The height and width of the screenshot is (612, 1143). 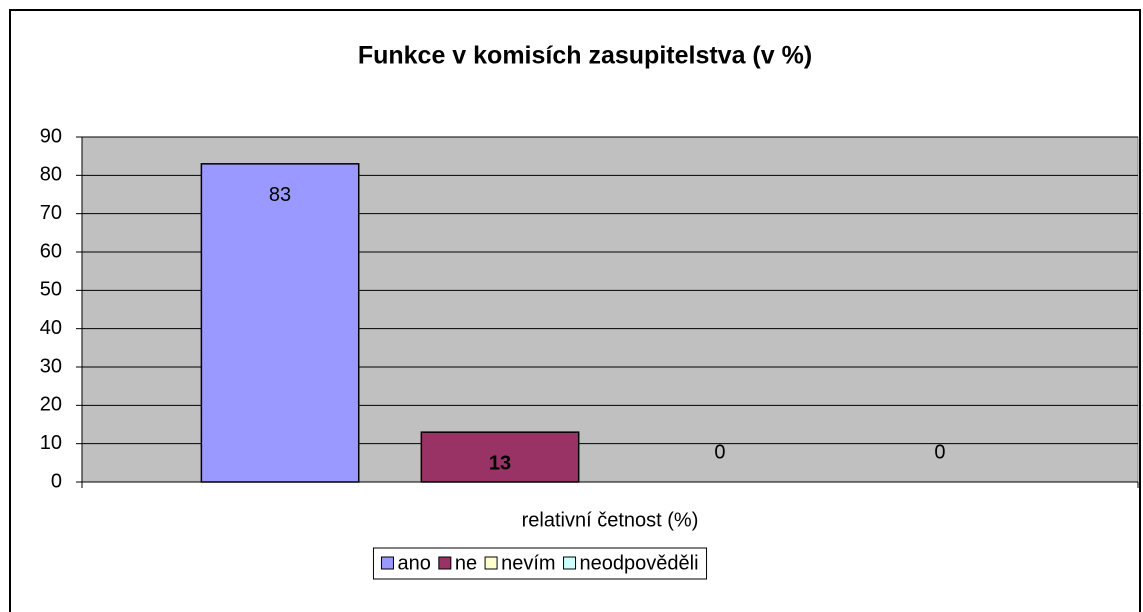 I want to click on data-label: 13, so click(x=500, y=463).